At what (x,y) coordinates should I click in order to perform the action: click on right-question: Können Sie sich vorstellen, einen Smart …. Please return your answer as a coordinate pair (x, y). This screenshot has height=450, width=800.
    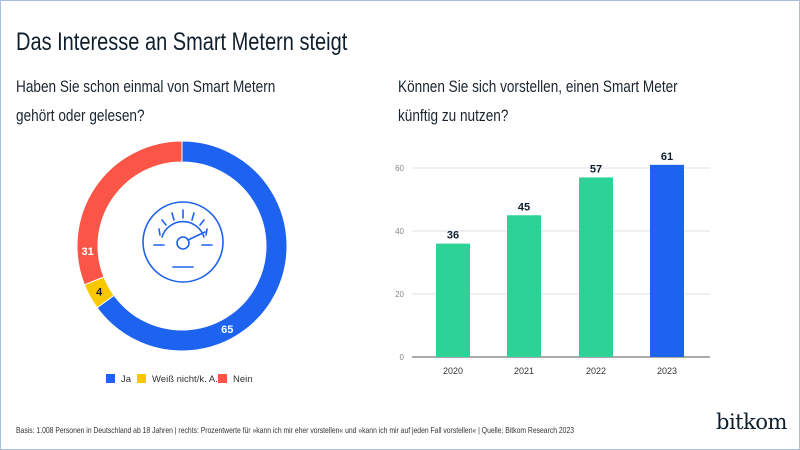
    Looking at the image, I should click on (538, 101).